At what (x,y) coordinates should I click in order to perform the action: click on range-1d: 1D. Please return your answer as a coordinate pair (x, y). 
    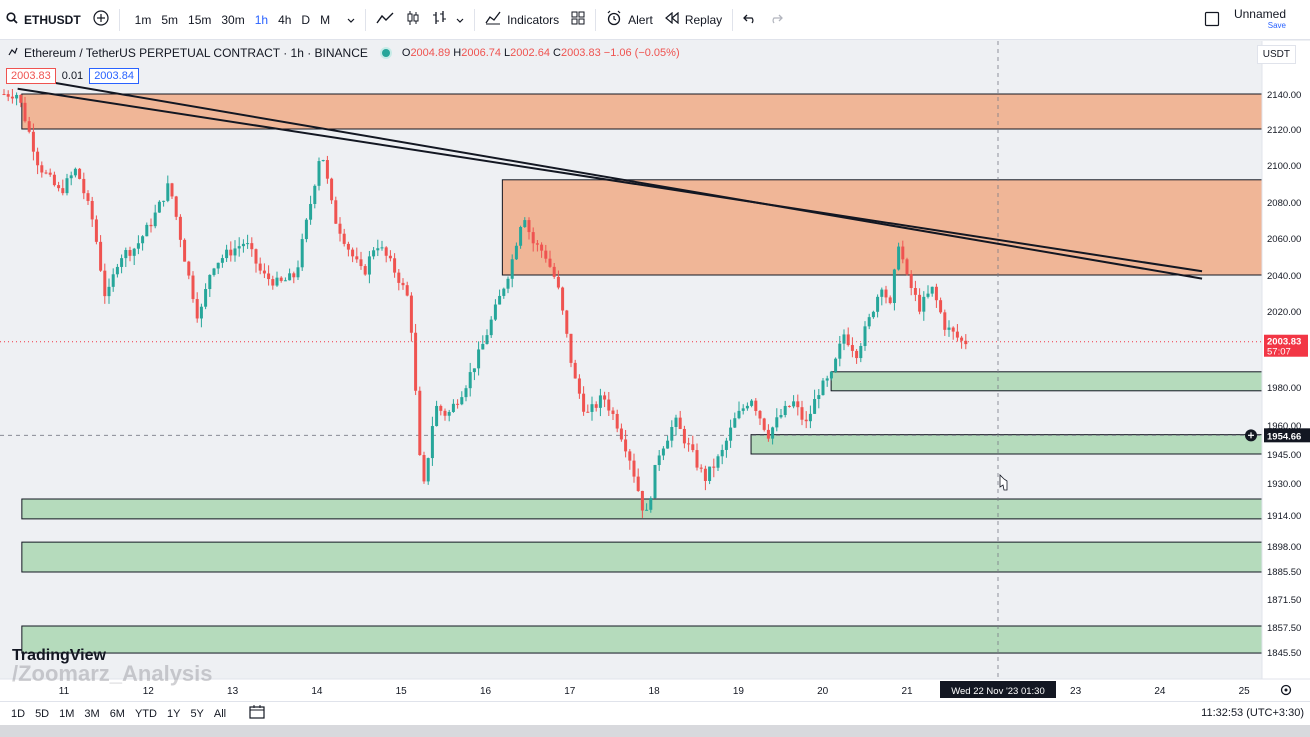
    Looking at the image, I should click on (18, 713).